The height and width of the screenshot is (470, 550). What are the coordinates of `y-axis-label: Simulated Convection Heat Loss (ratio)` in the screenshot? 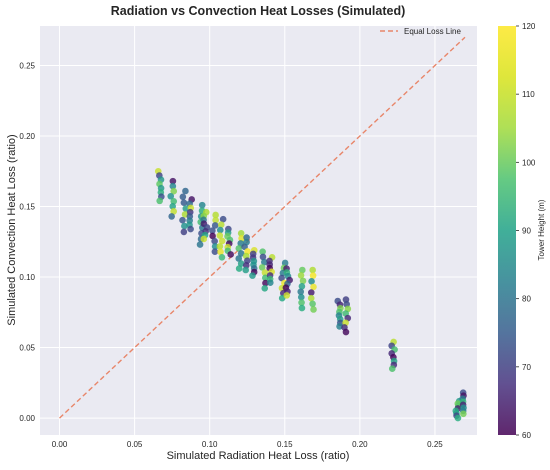 It's located at (12, 229).